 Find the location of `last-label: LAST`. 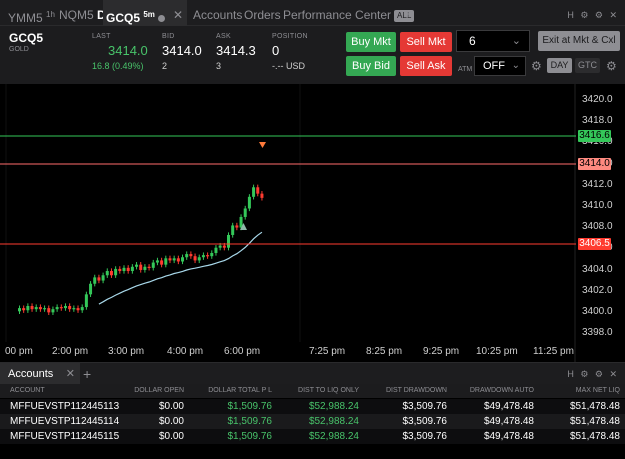

last-label: LAST is located at coordinates (101, 36).